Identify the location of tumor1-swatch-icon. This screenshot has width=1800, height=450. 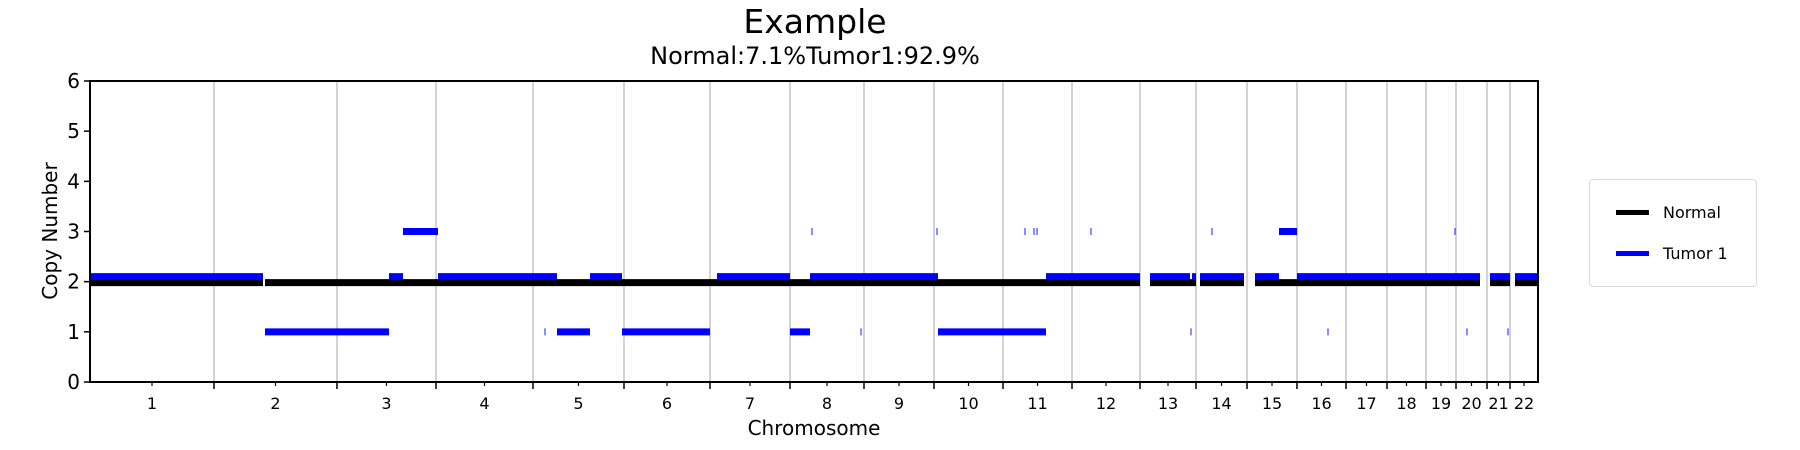
(1632, 253).